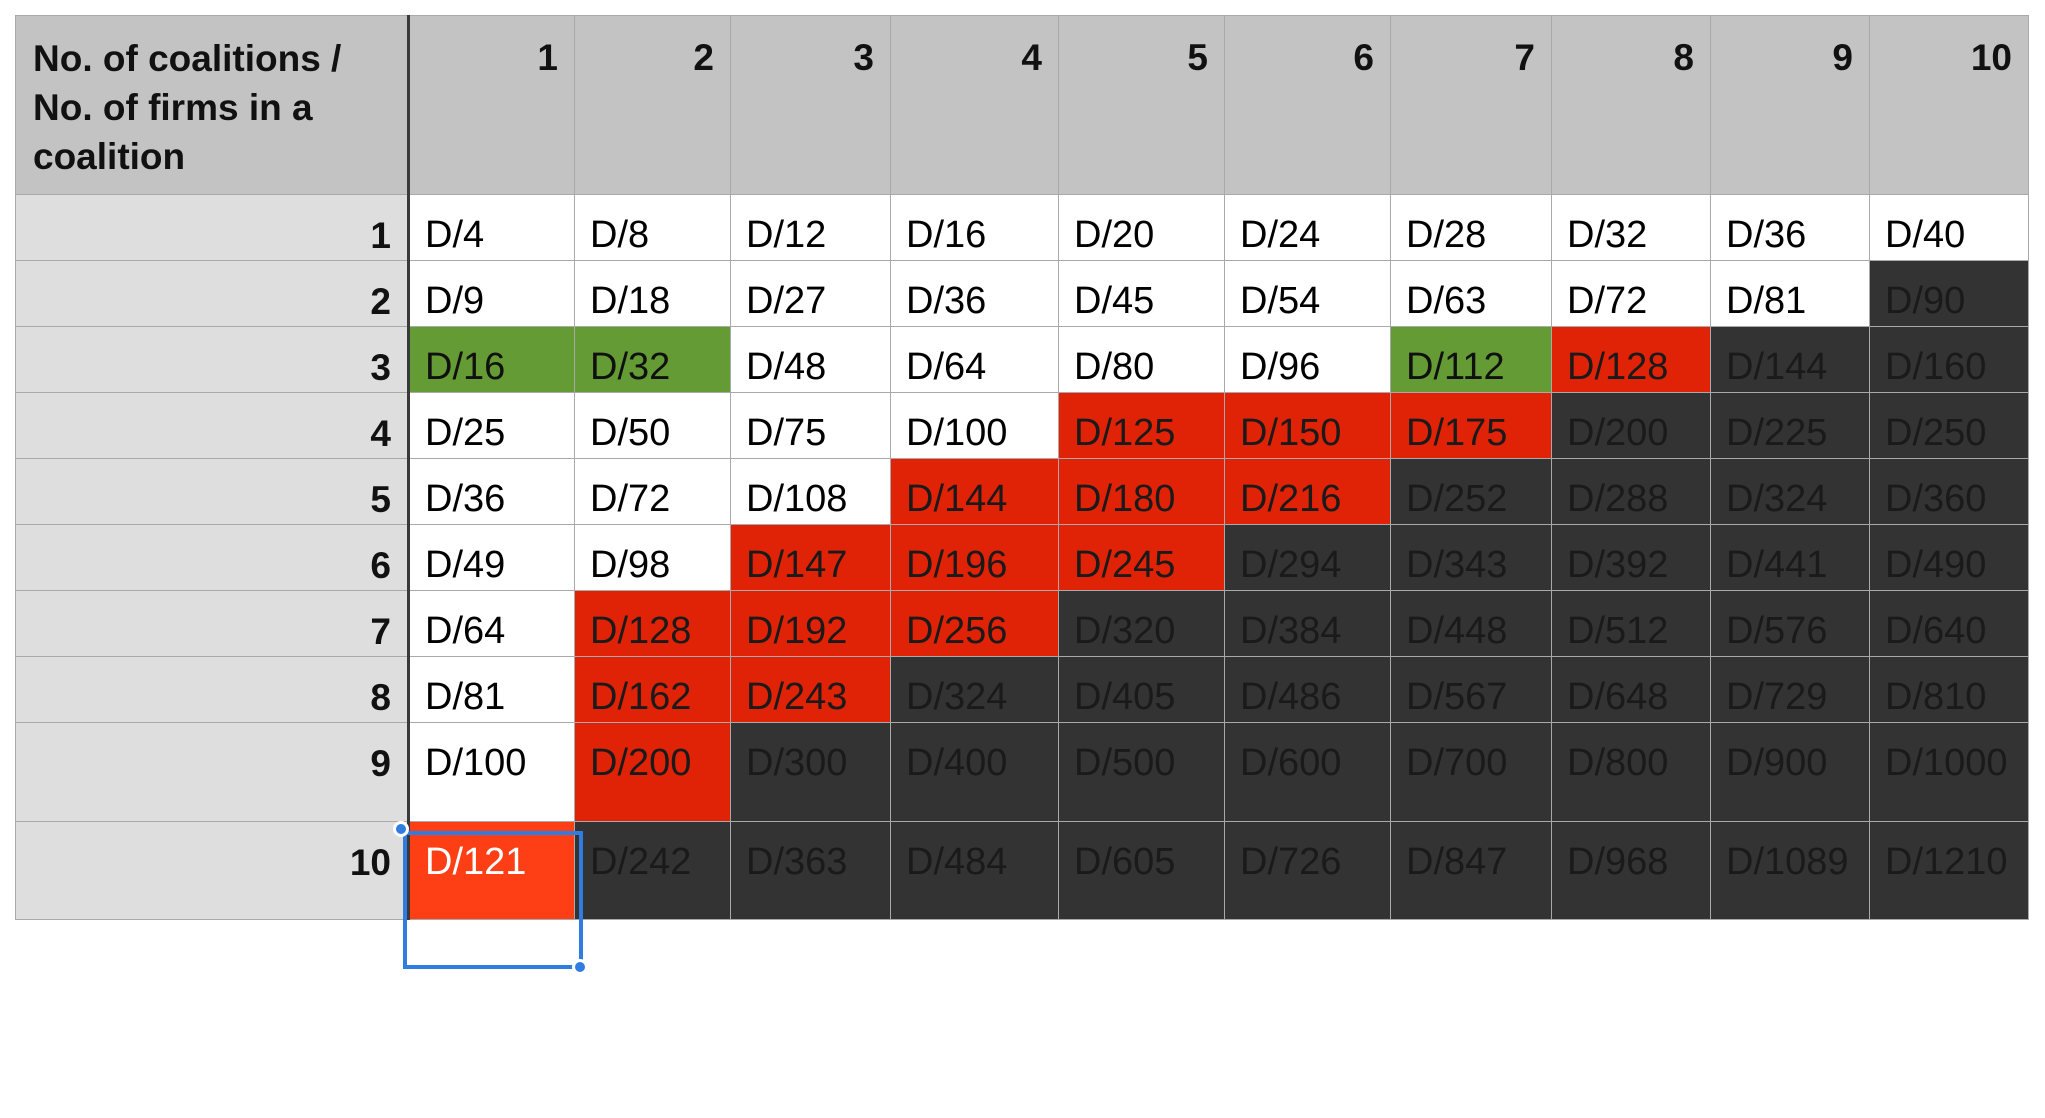 Image resolution: width=2045 pixels, height=1118 pixels. What do you see at coordinates (491, 293) in the screenshot?
I see `table-cell: D/9` at bounding box center [491, 293].